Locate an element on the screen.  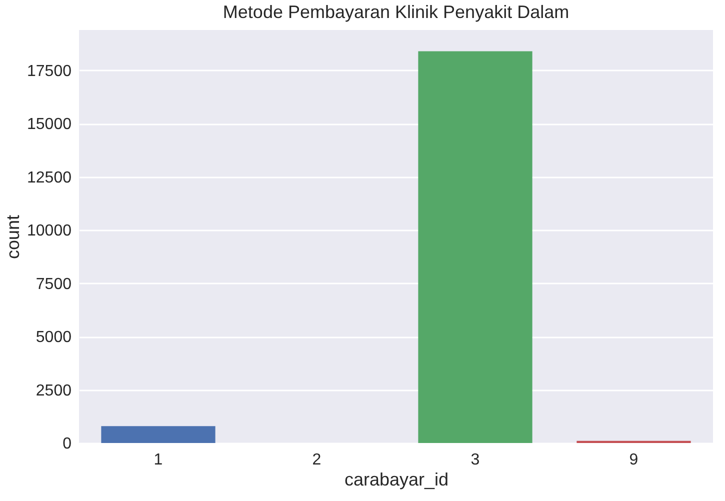
x-axis-title: carabayar_id is located at coordinates (396, 480).